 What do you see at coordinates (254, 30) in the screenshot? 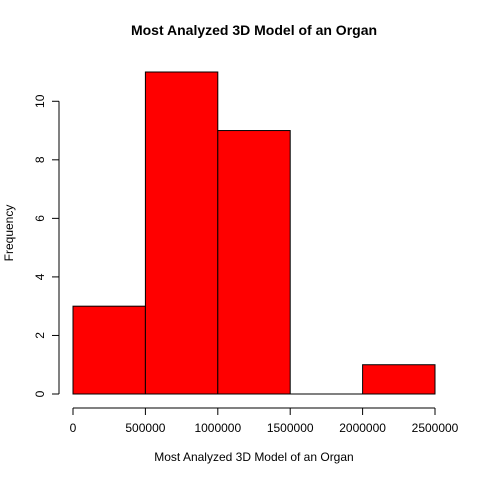
I see `chart-title: Most Analyzed 3D Model of an Organ` at bounding box center [254, 30].